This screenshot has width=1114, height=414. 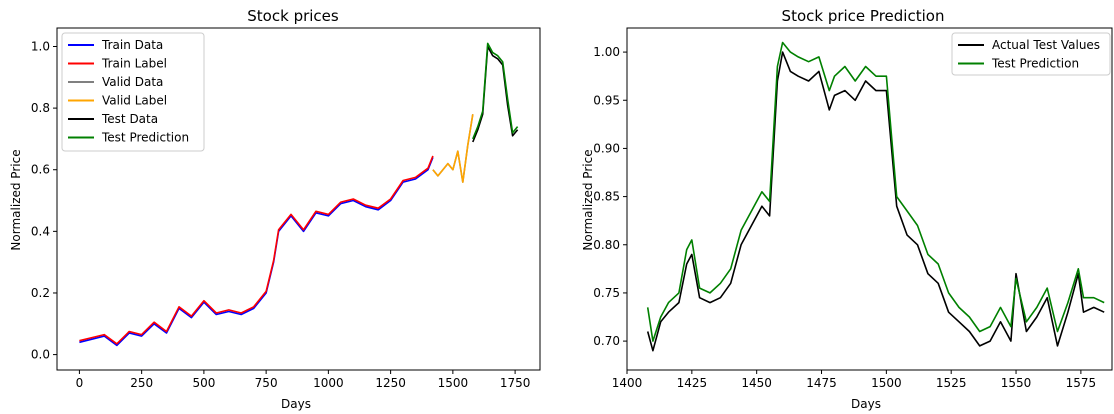 What do you see at coordinates (515, 383) in the screenshot?
I see `x-tick-label: 1750` at bounding box center [515, 383].